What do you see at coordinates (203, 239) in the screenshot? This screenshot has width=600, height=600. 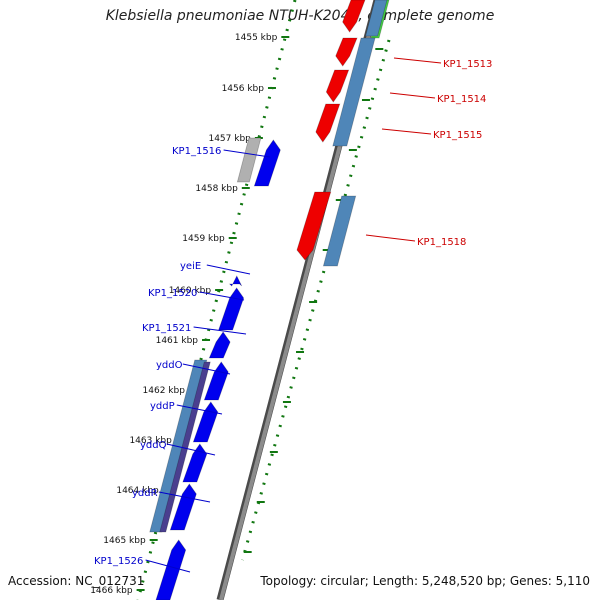 I see `ruler-label: 1459 kbp` at bounding box center [203, 239].